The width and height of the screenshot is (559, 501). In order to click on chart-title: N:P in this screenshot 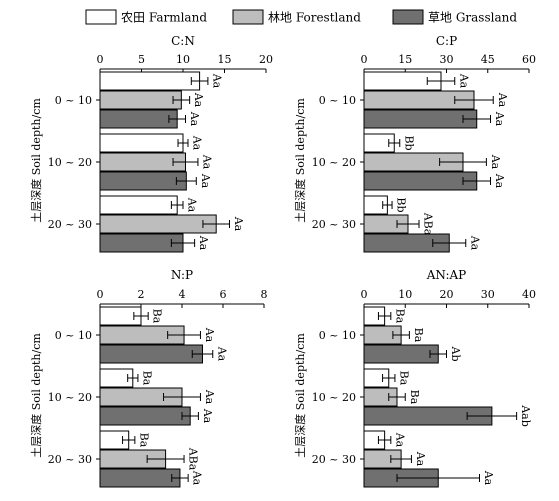, I will do `click(182, 275)`.